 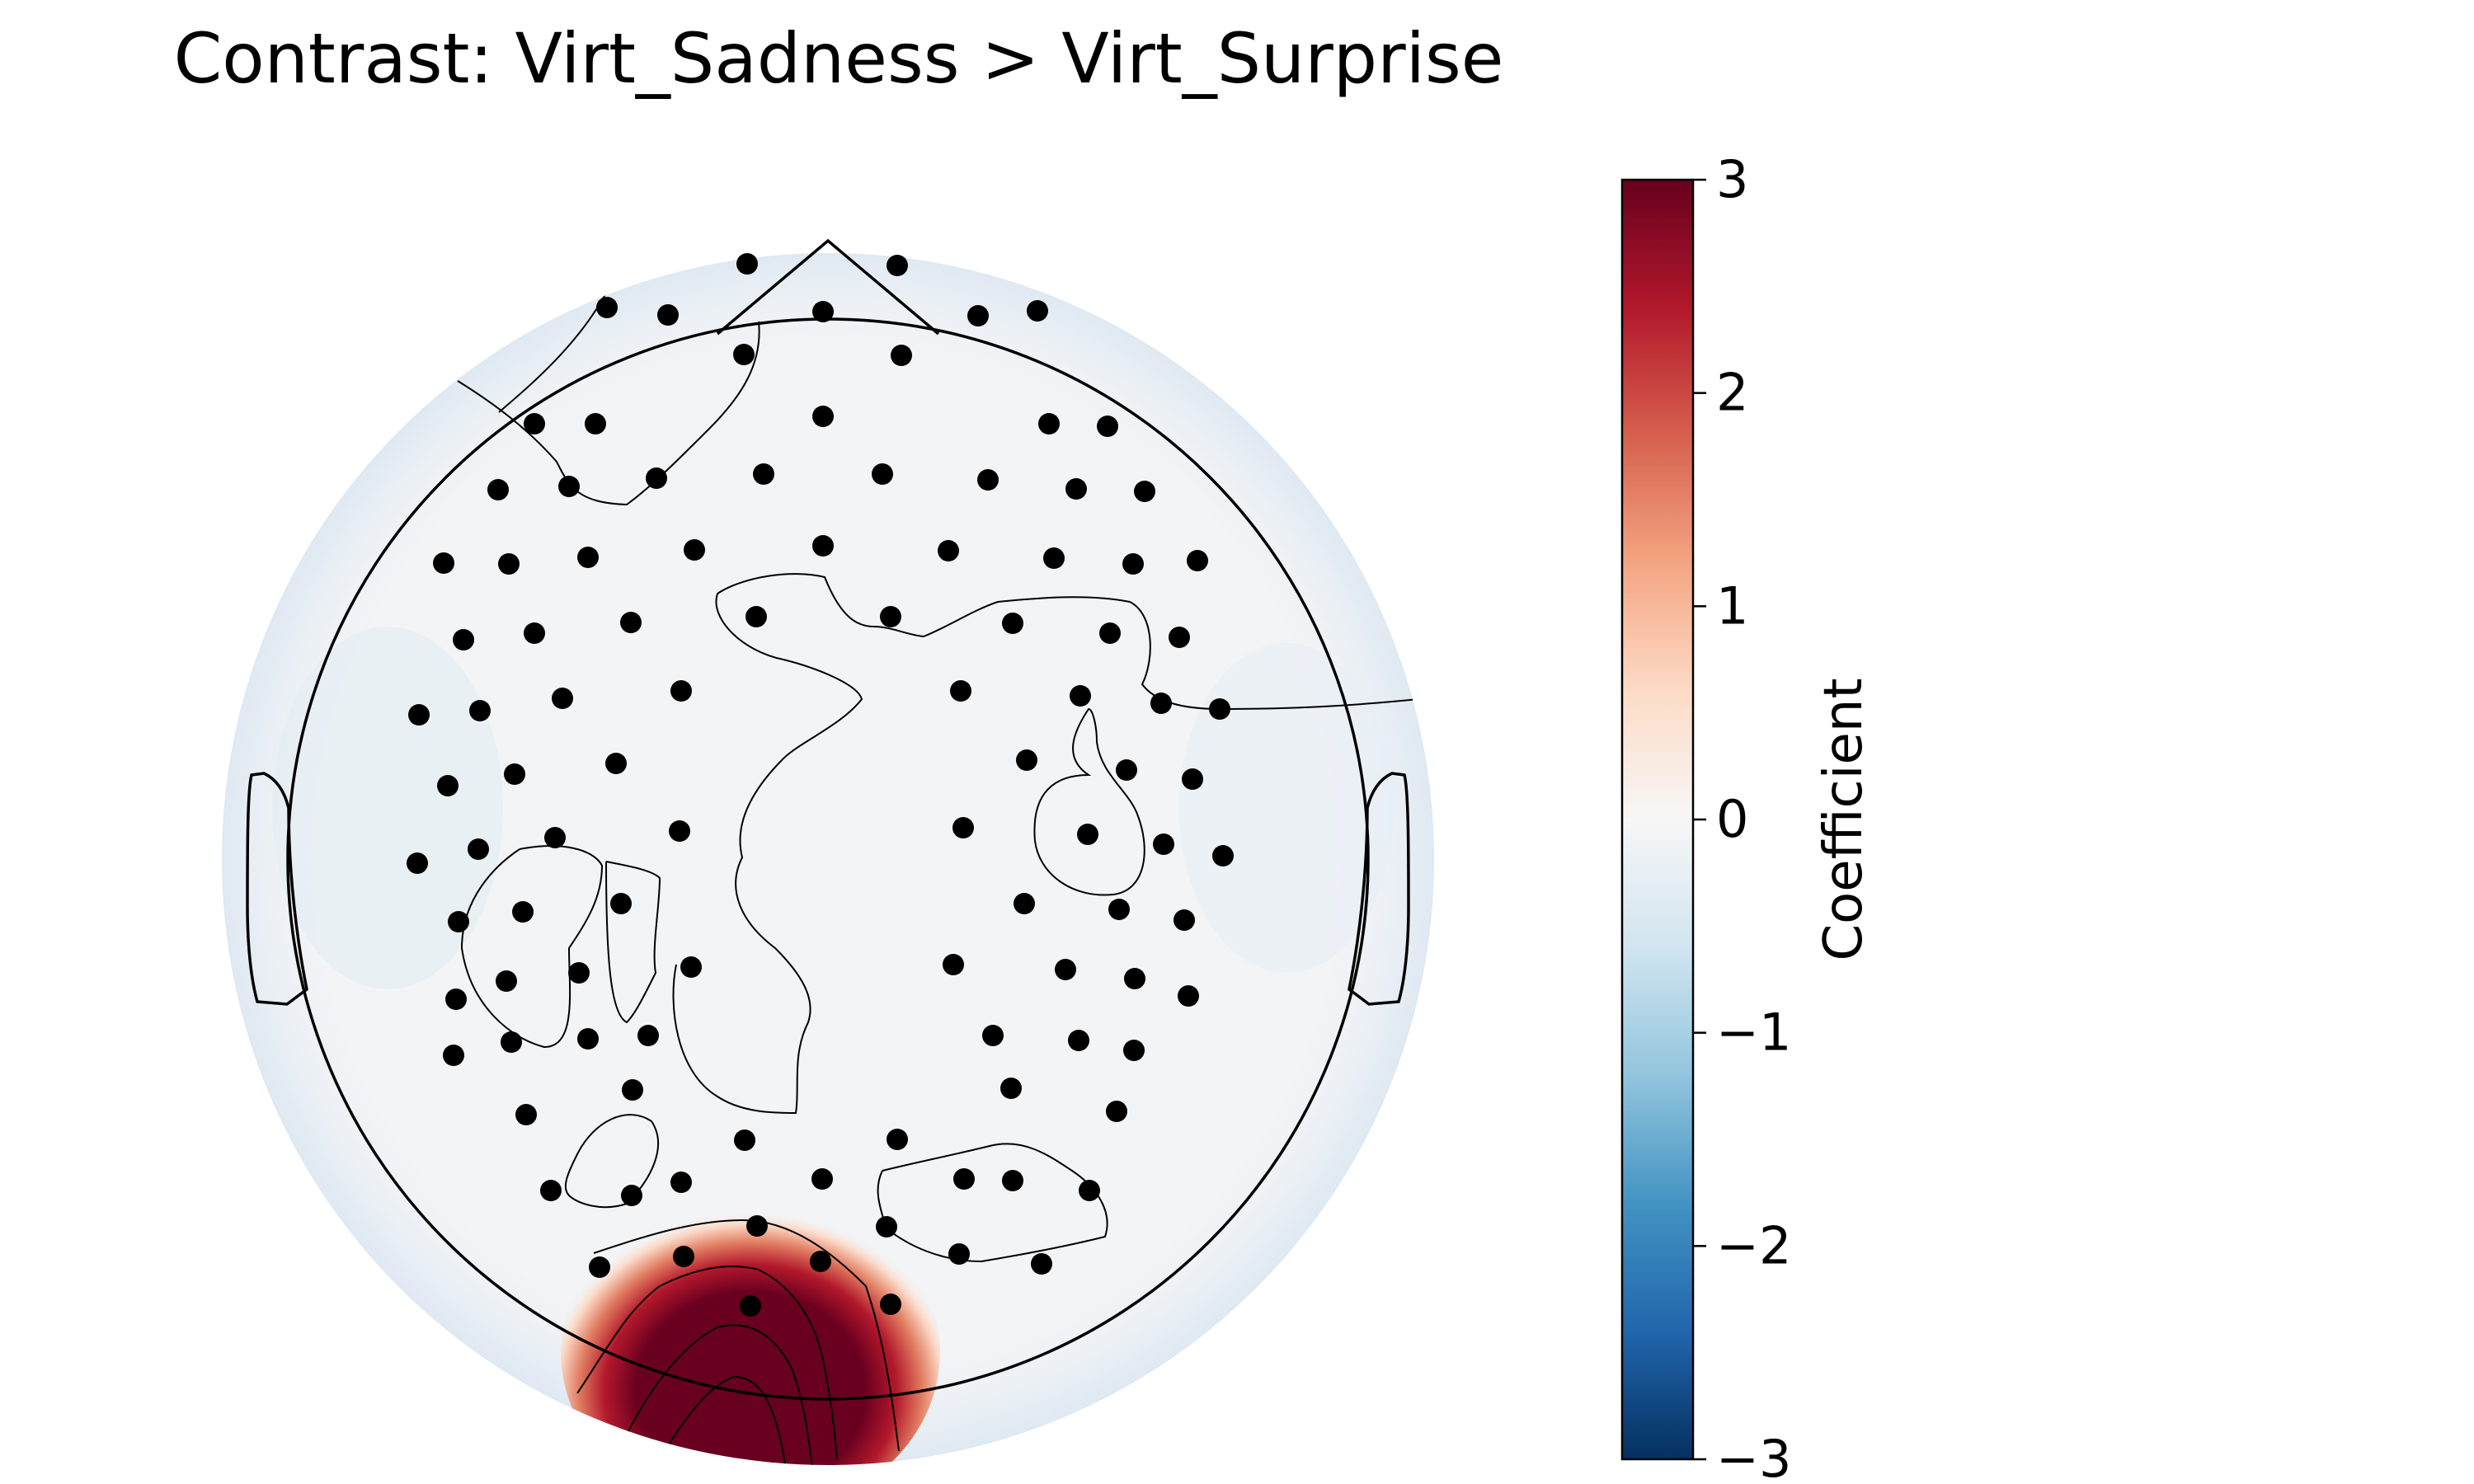 What do you see at coordinates (1753, 1033) in the screenshot?
I see `colorbar-tick-label: −1` at bounding box center [1753, 1033].